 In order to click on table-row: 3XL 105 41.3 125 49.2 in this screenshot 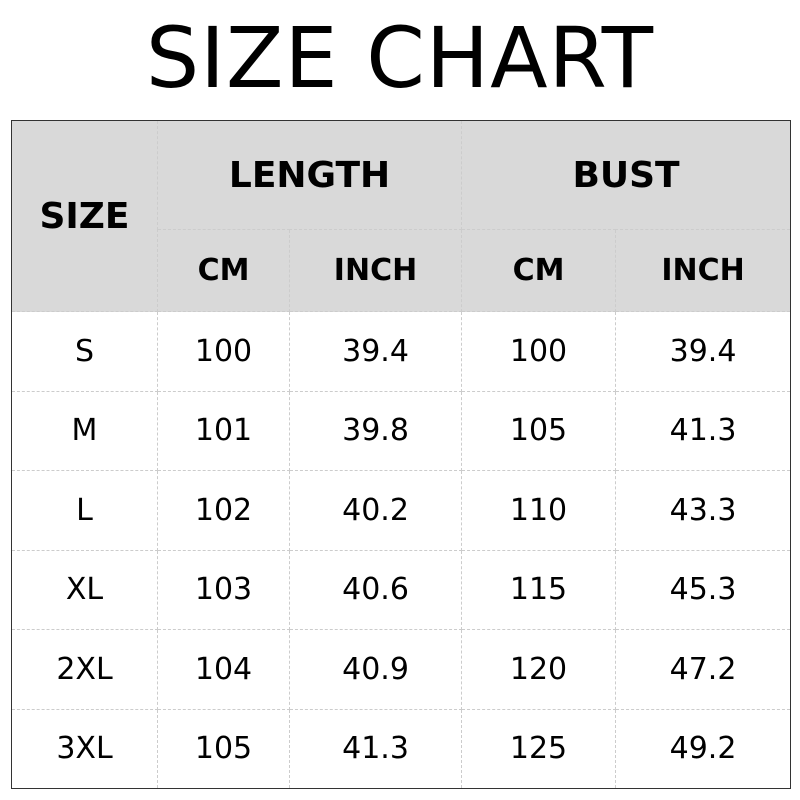, I will do `click(401, 748)`.